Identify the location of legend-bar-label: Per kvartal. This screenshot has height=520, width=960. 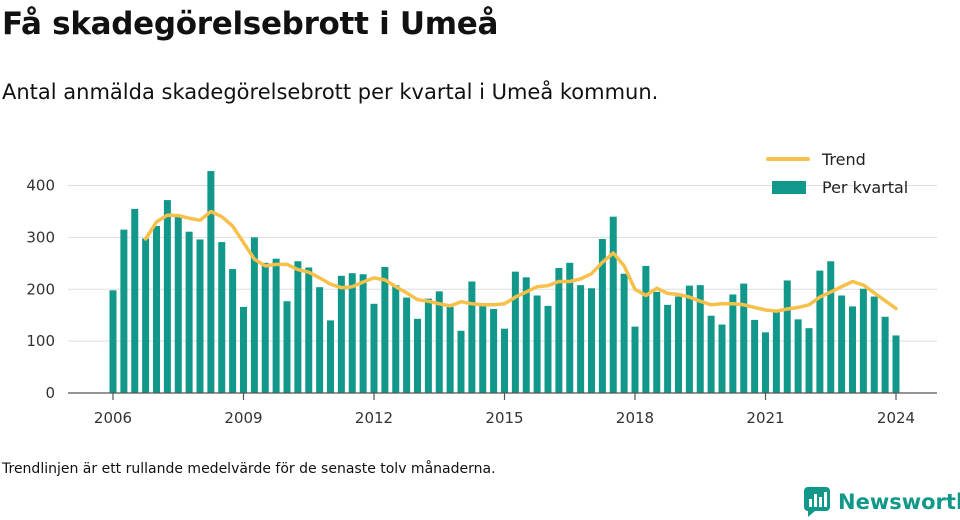
(865, 187).